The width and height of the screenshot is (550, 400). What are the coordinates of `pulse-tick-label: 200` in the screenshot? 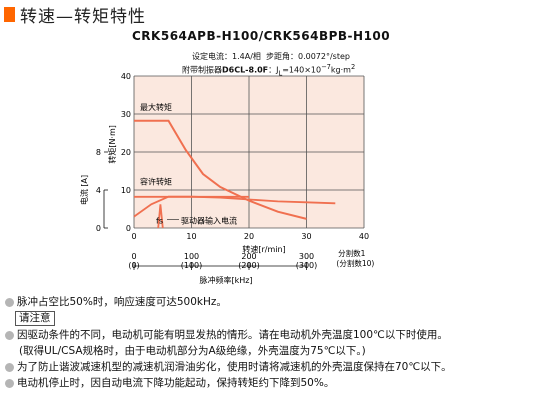 It's located at (248, 256).